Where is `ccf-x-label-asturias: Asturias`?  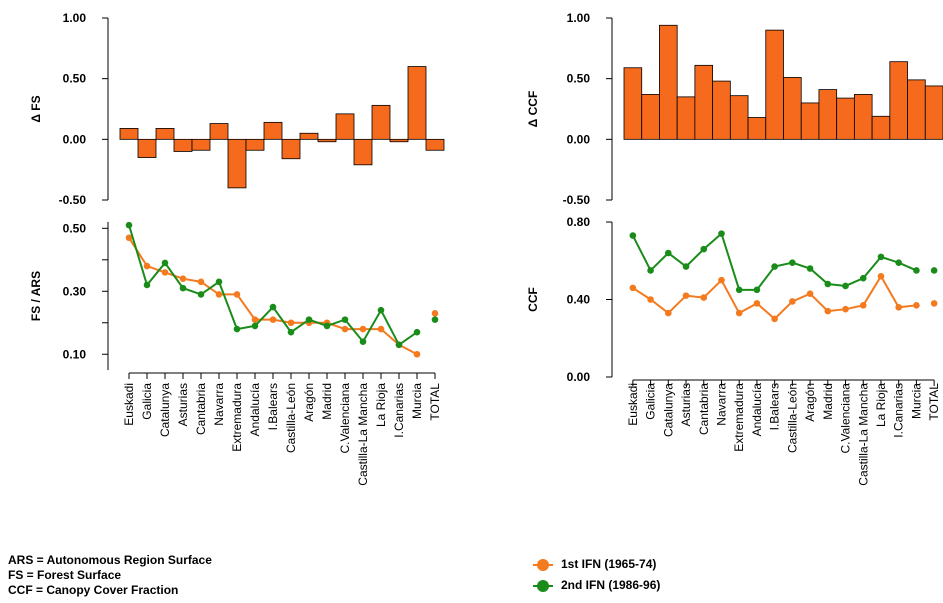
ccf-x-label-asturias: Asturias is located at coordinates (686, 404).